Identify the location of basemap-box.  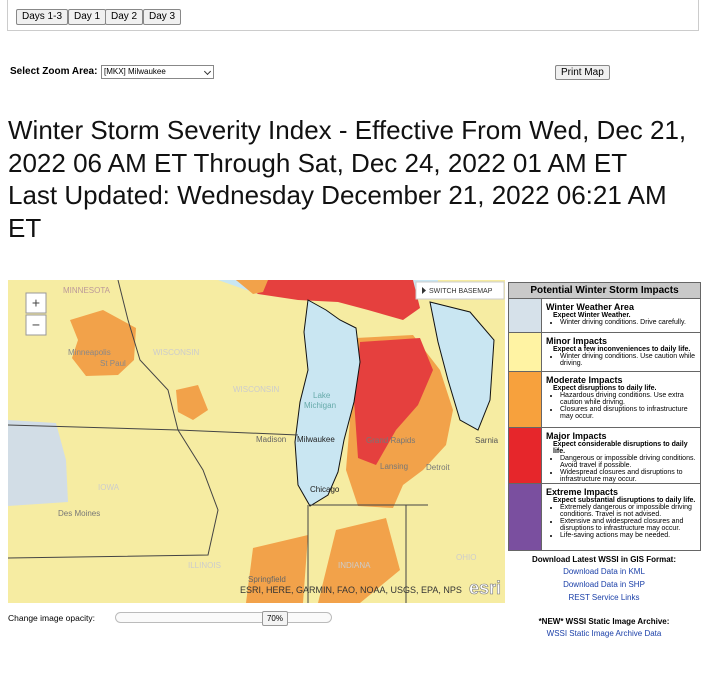
(460, 290).